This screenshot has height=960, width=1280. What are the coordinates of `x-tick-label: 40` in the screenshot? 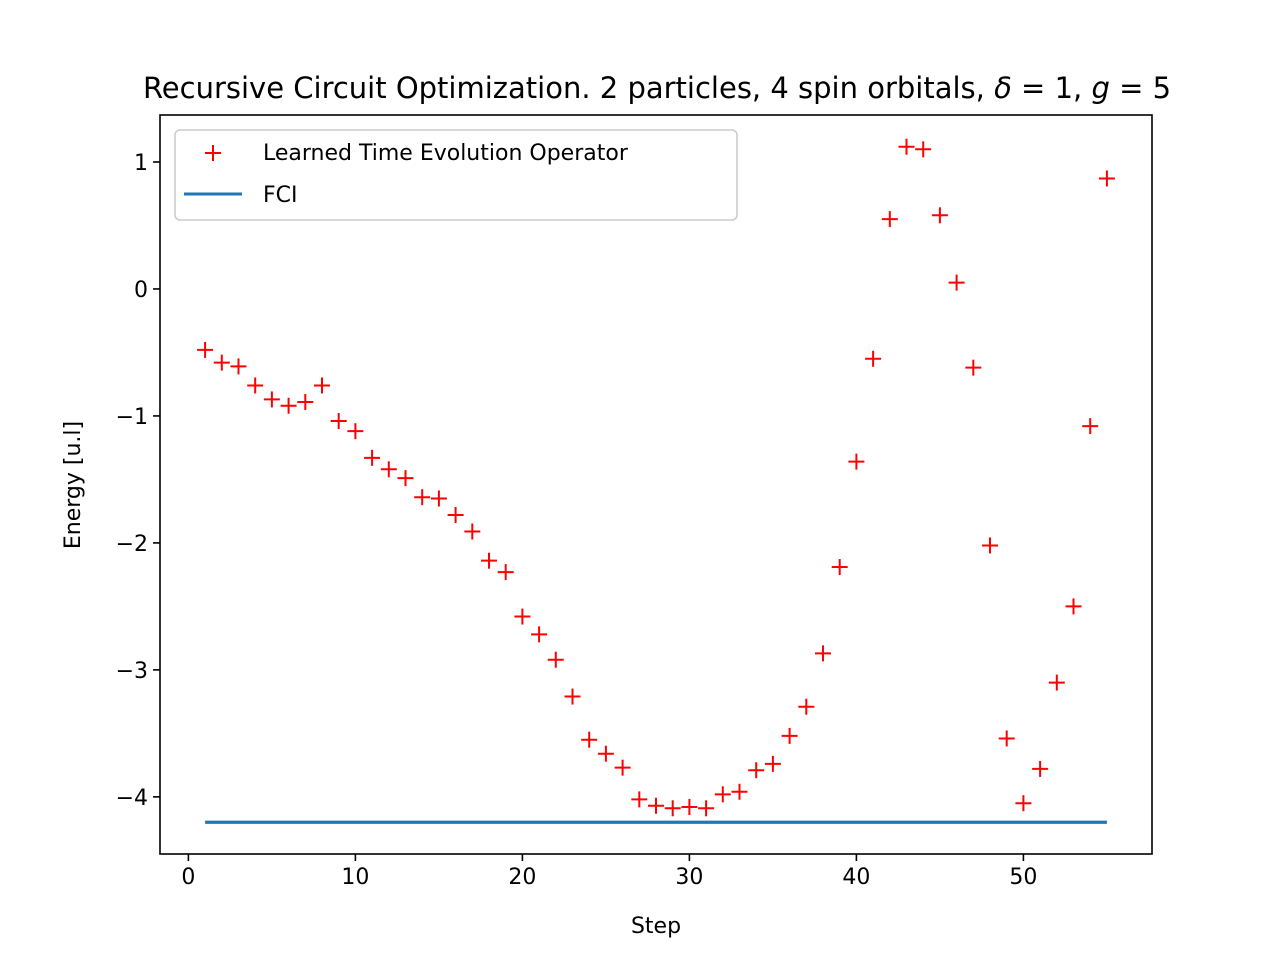 It's located at (856, 877).